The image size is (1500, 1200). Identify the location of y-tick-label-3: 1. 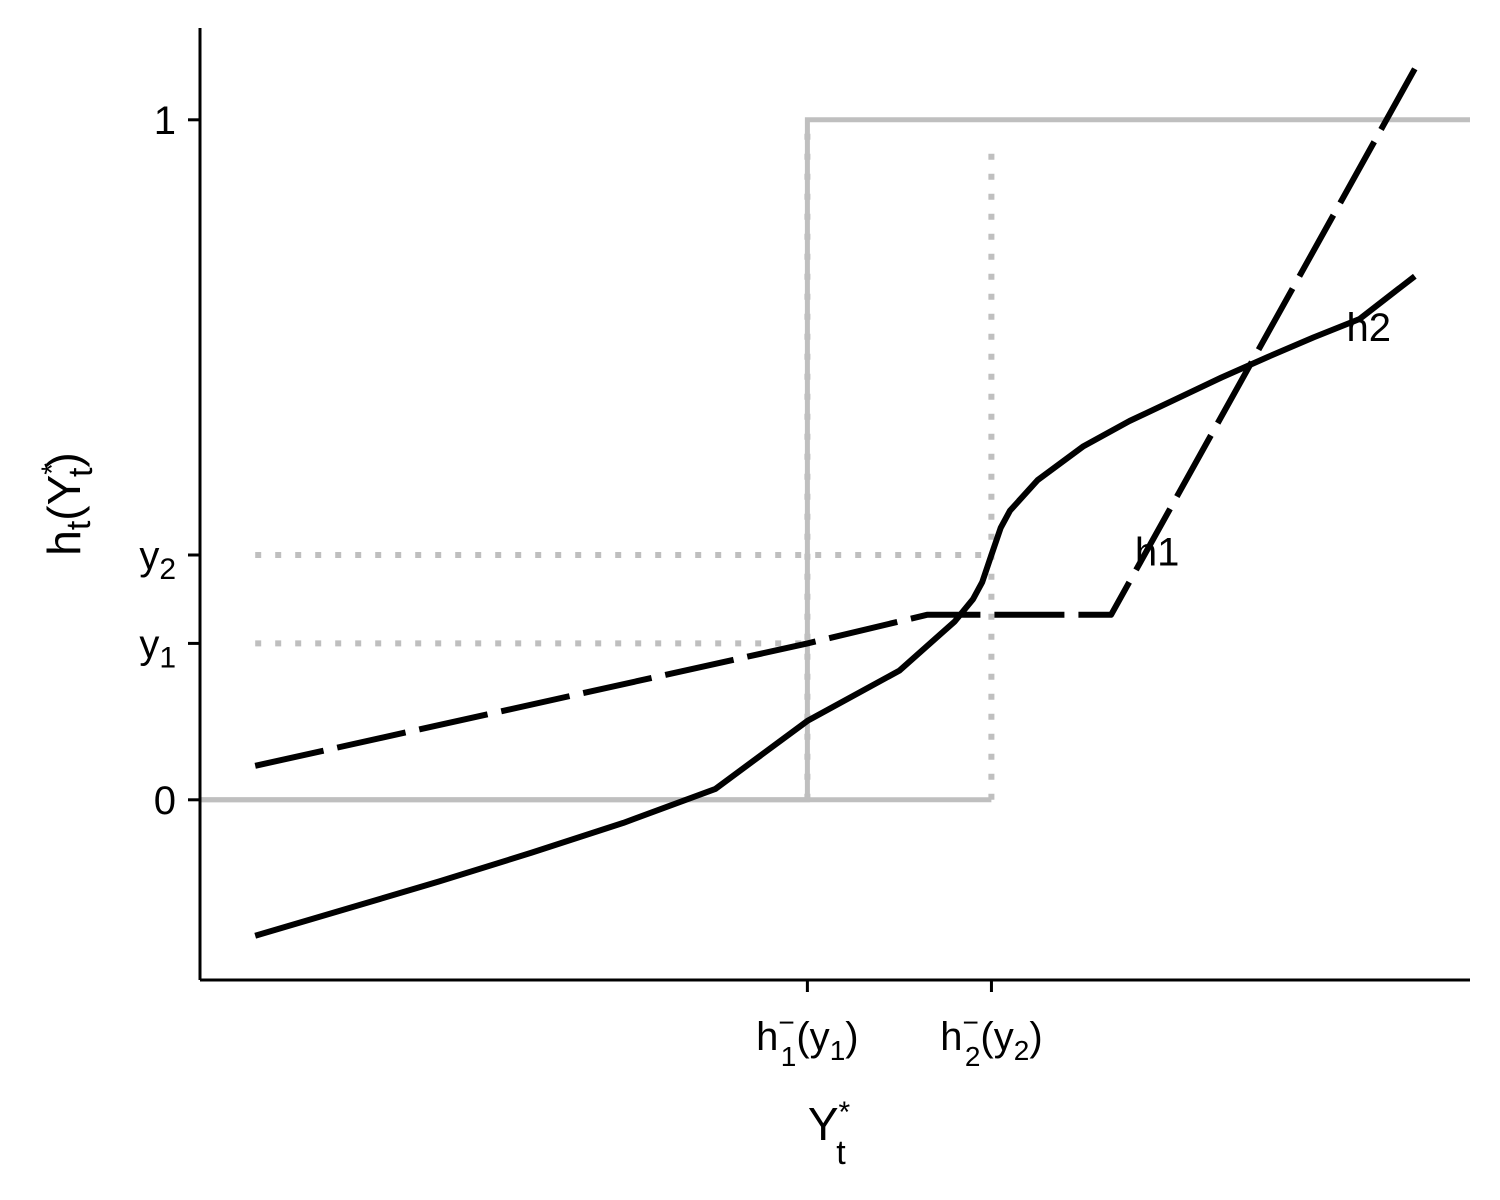
(165, 121).